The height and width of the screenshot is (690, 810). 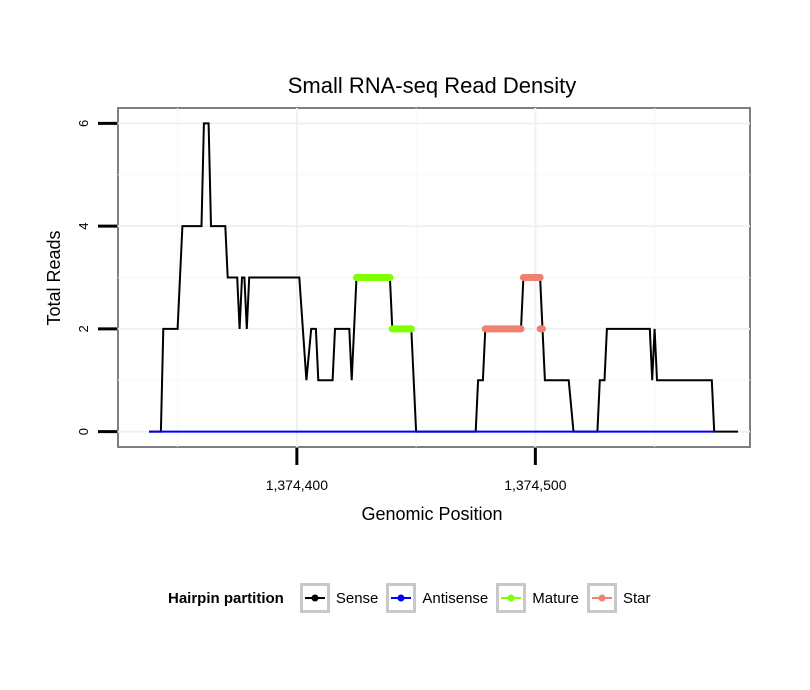 What do you see at coordinates (357, 598) in the screenshot?
I see `legend-label-sense: Sense` at bounding box center [357, 598].